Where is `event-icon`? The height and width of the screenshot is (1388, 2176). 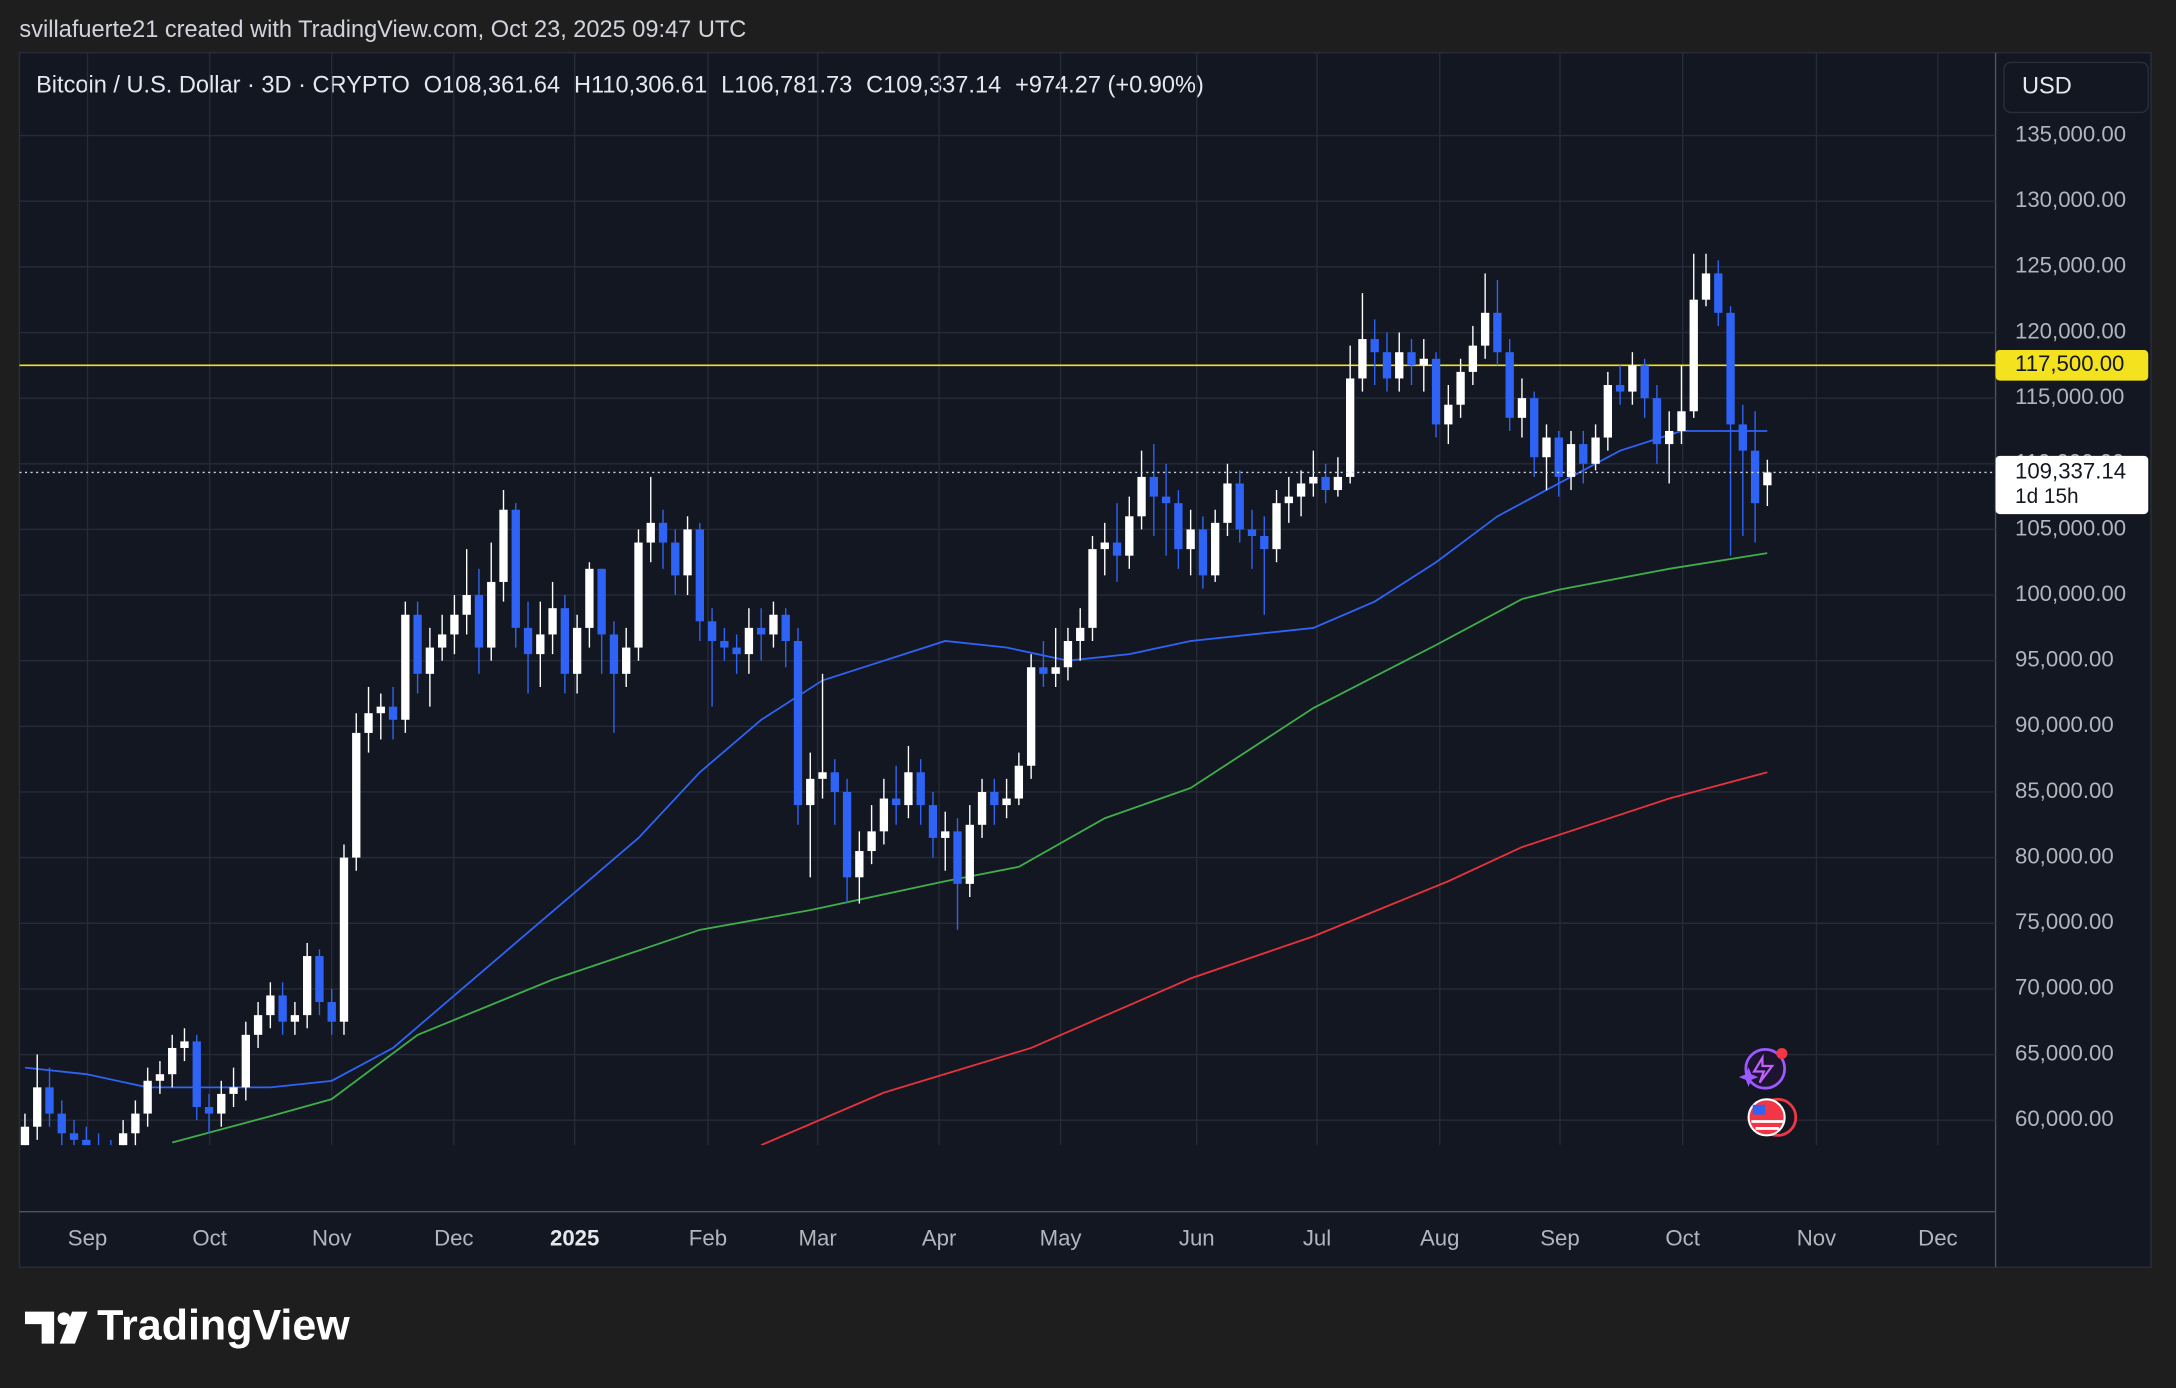 event-icon is located at coordinates (1765, 1068).